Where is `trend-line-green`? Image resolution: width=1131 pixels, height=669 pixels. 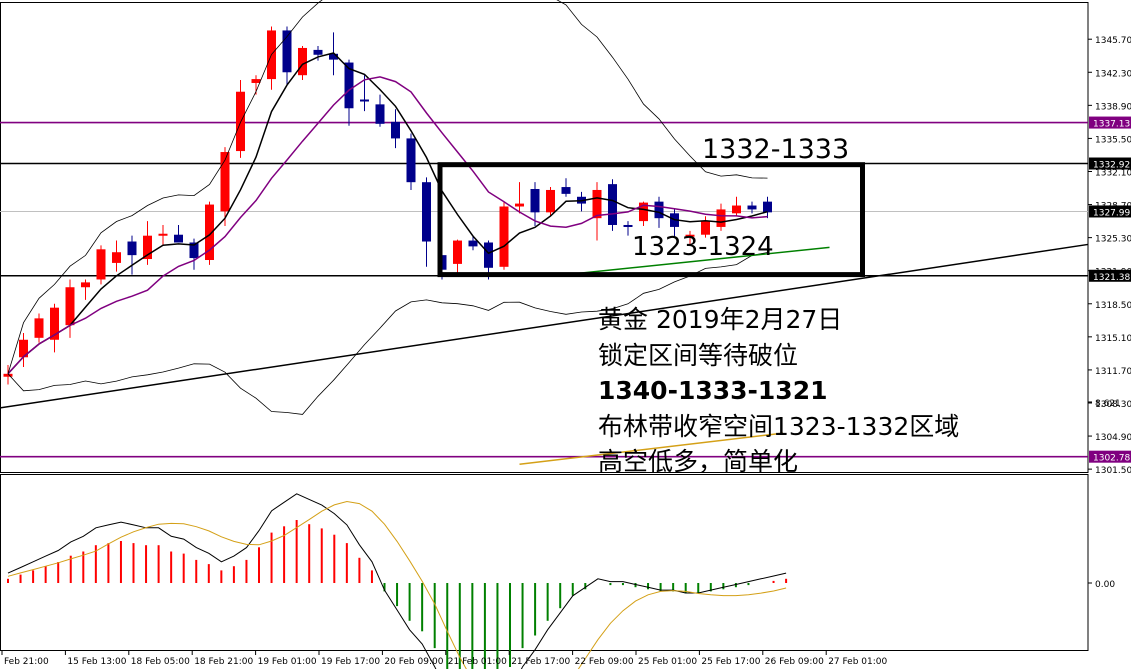 trend-line-green is located at coordinates (697, 261).